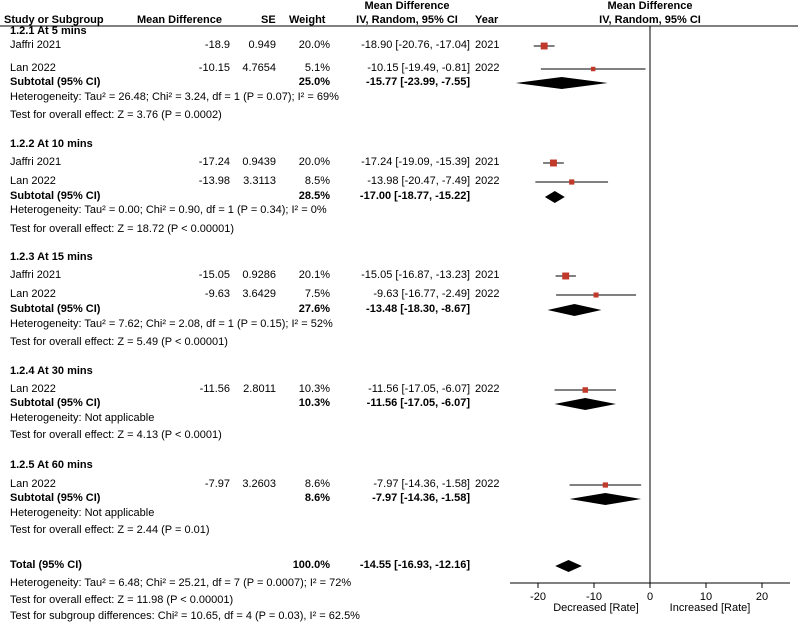 The width and height of the screenshot is (798, 625). I want to click on subgroup-title: 1.2.2 At 10 mins, so click(51, 144).